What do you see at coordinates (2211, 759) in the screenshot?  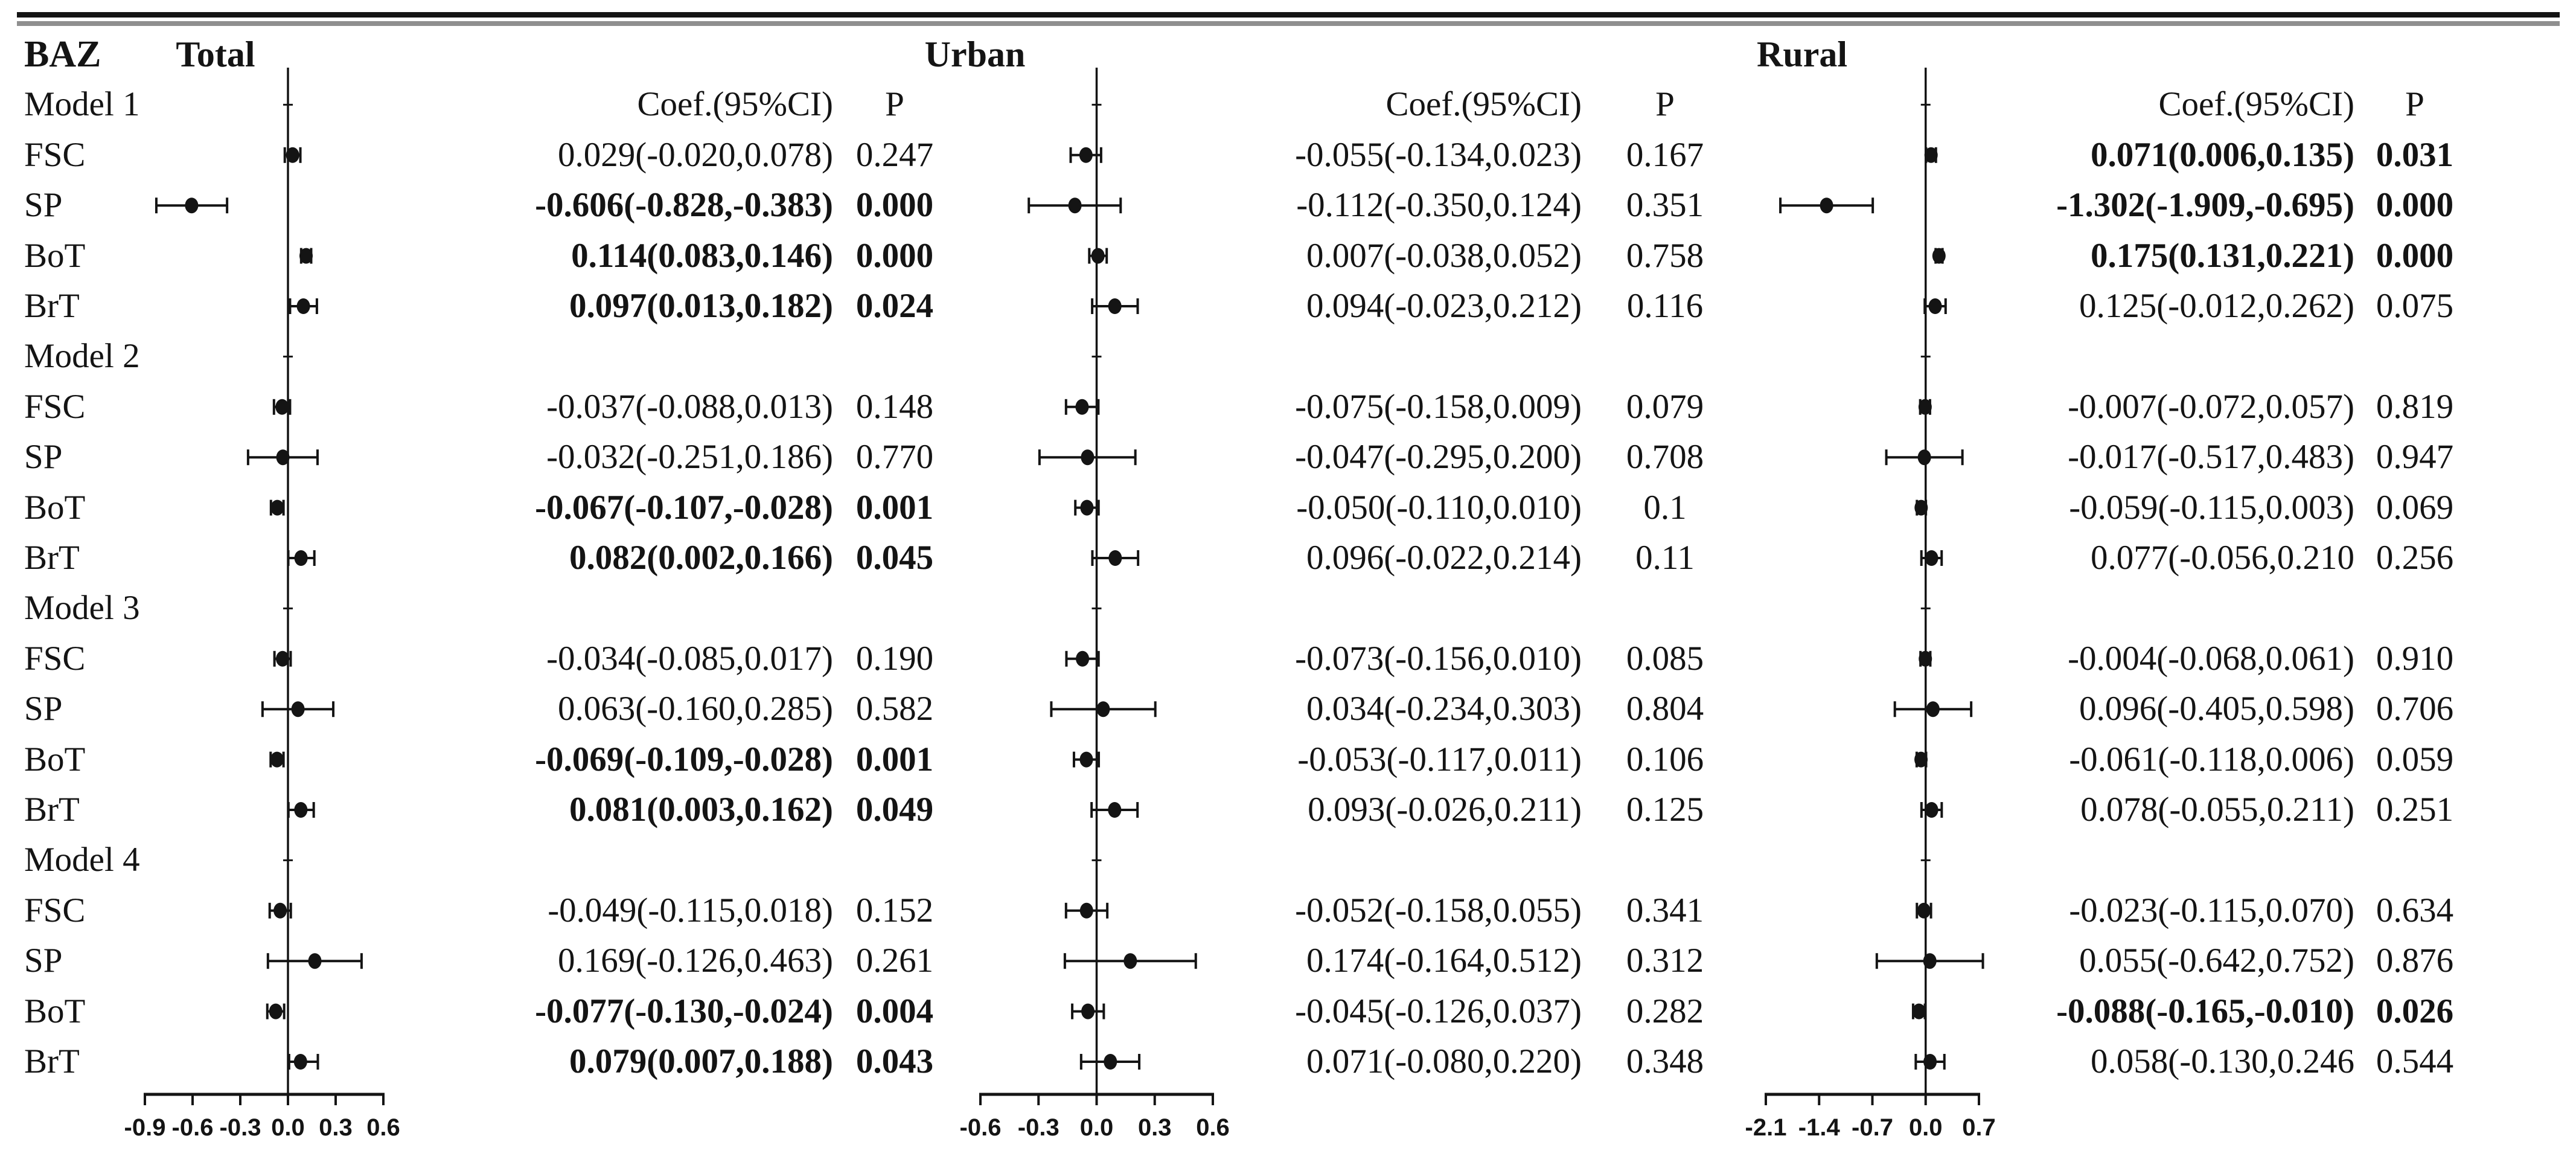 I see `coef-cell-rural: -0.061(-0.118,0.006)` at bounding box center [2211, 759].